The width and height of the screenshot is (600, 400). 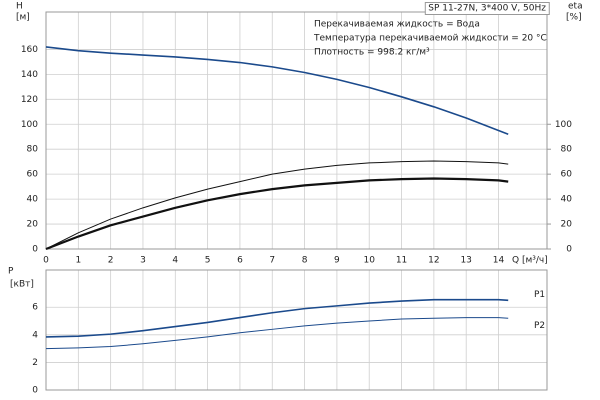 I want to click on x-tick-label: 1, so click(x=78, y=261).